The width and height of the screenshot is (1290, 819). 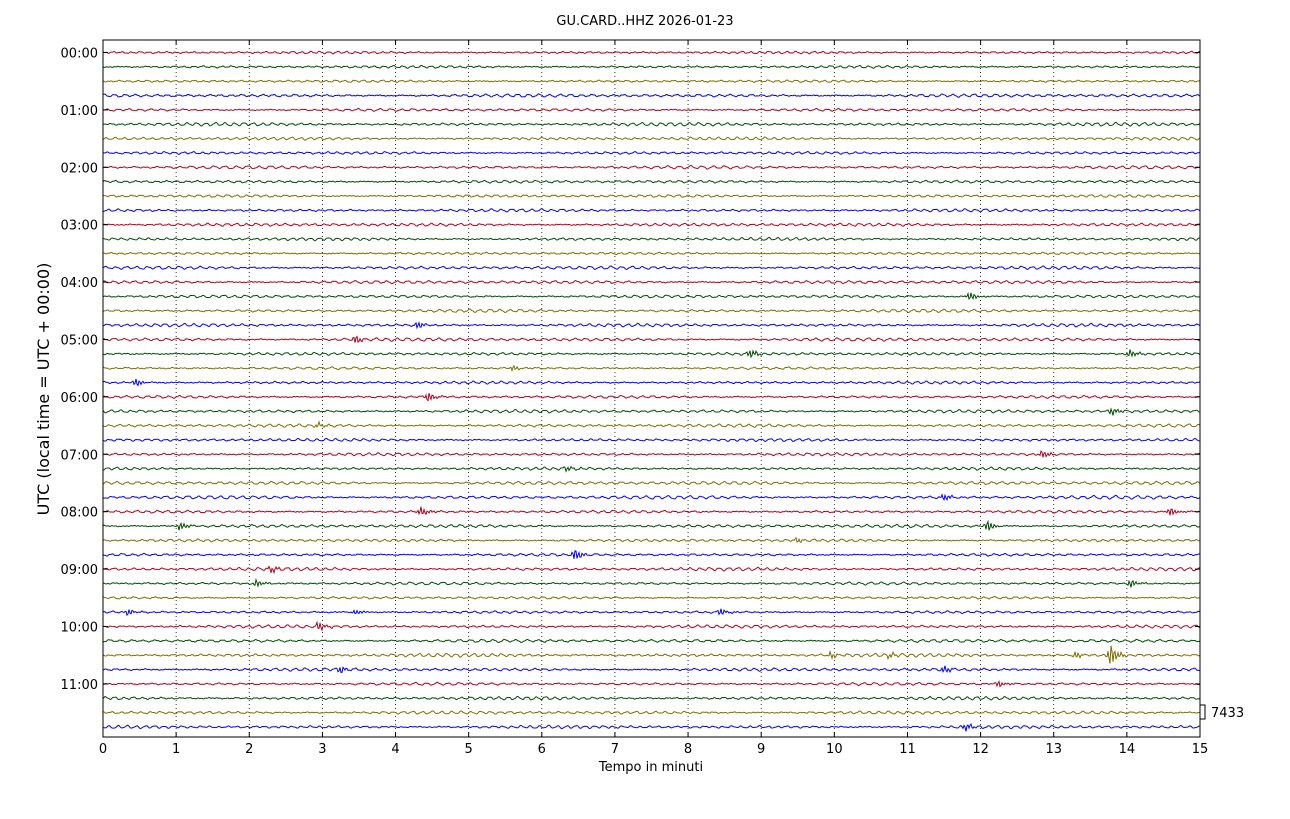 I want to click on x-tick-label-5: 5, so click(x=469, y=749).